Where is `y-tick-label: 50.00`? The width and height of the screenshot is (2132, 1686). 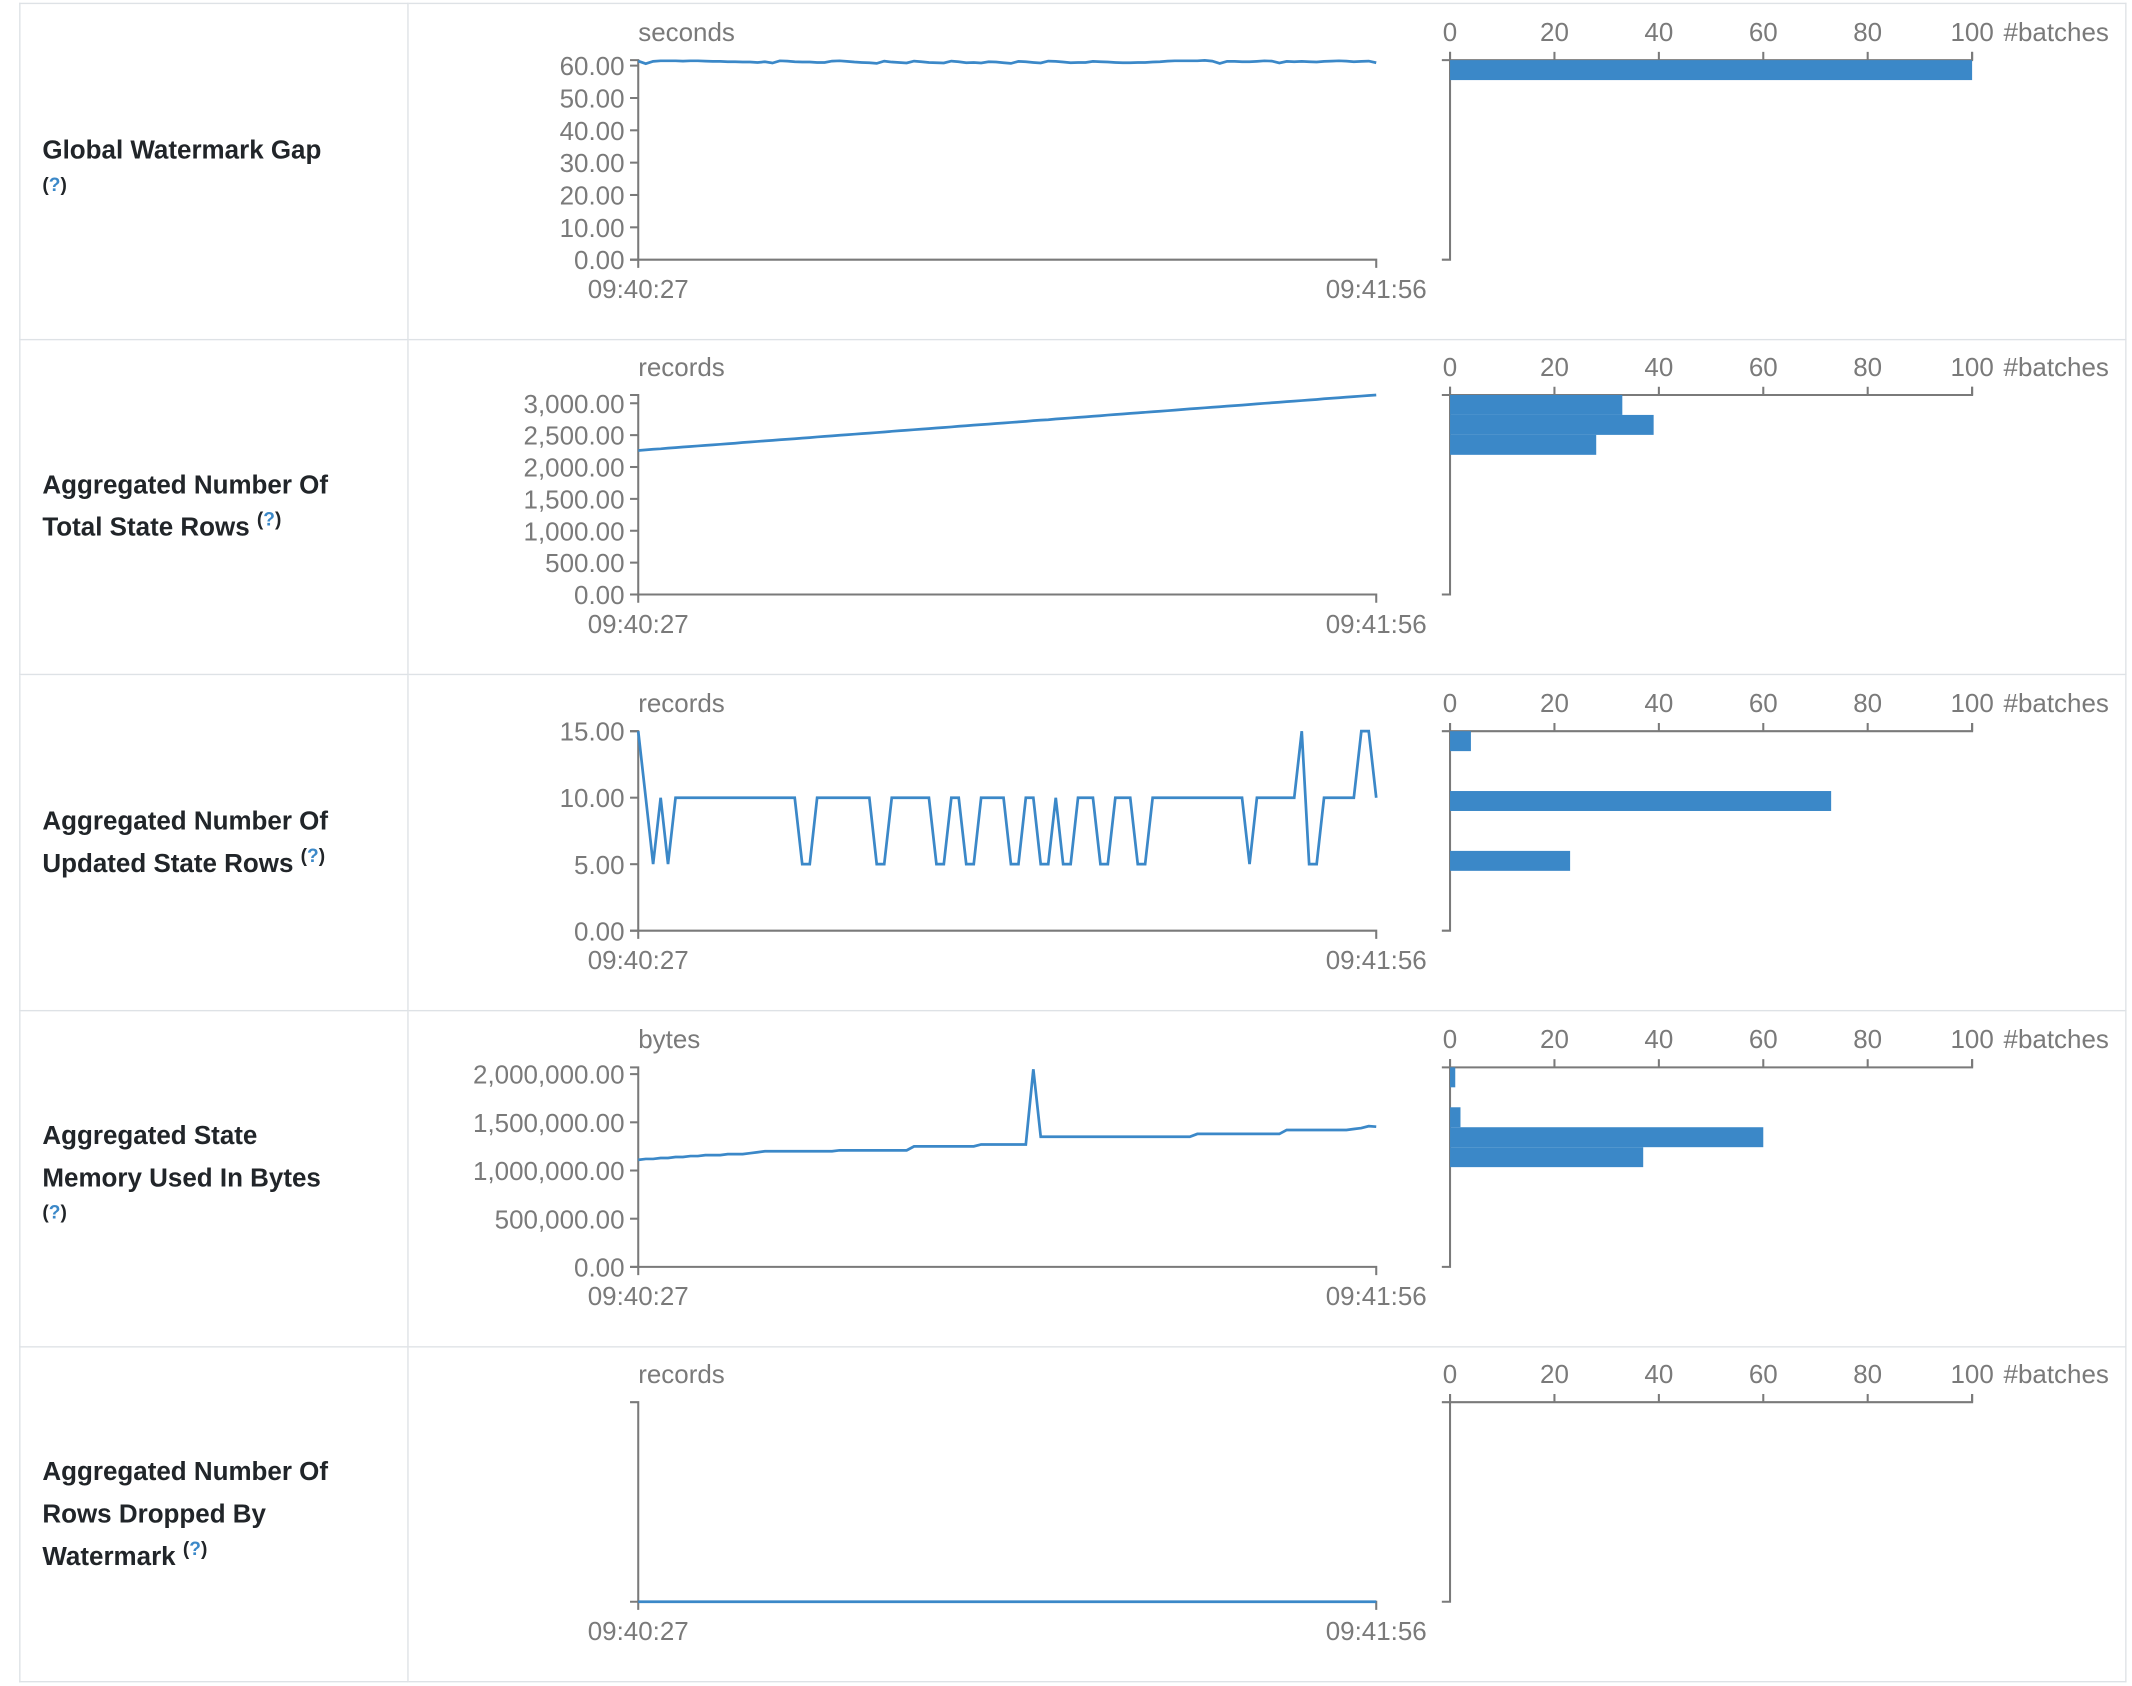 y-tick-label: 50.00 is located at coordinates (592, 98).